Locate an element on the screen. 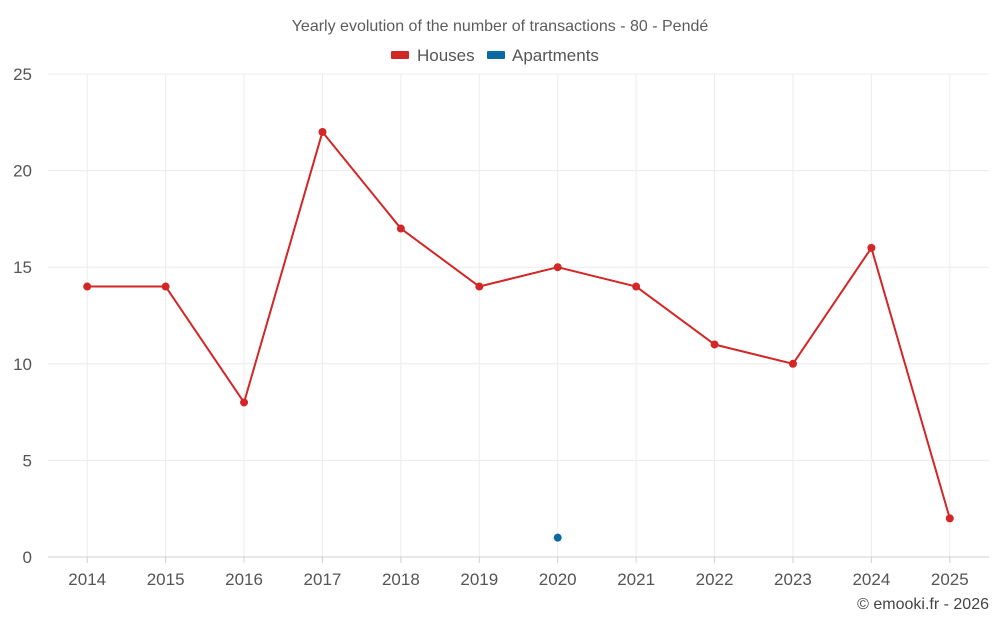 The image size is (1000, 625). data-point-houses-2016 is located at coordinates (244, 402).